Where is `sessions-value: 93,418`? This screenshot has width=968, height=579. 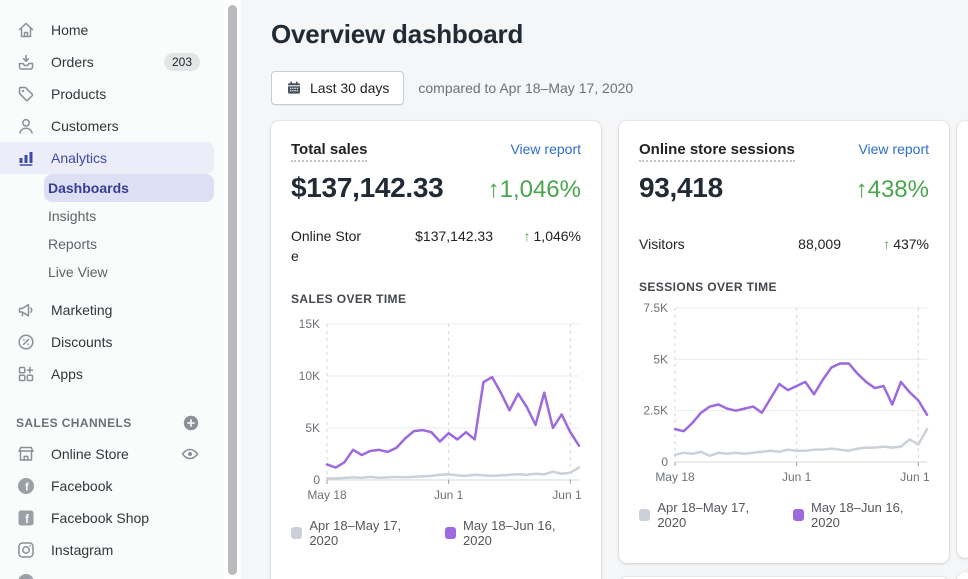 sessions-value: 93,418 is located at coordinates (681, 187).